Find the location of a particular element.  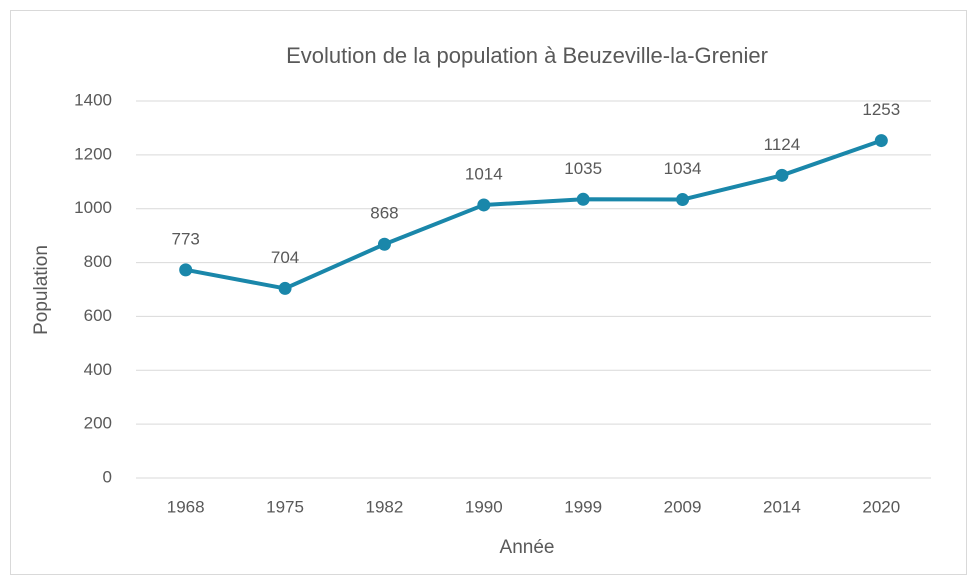

data-label: 868 is located at coordinates (384, 213).